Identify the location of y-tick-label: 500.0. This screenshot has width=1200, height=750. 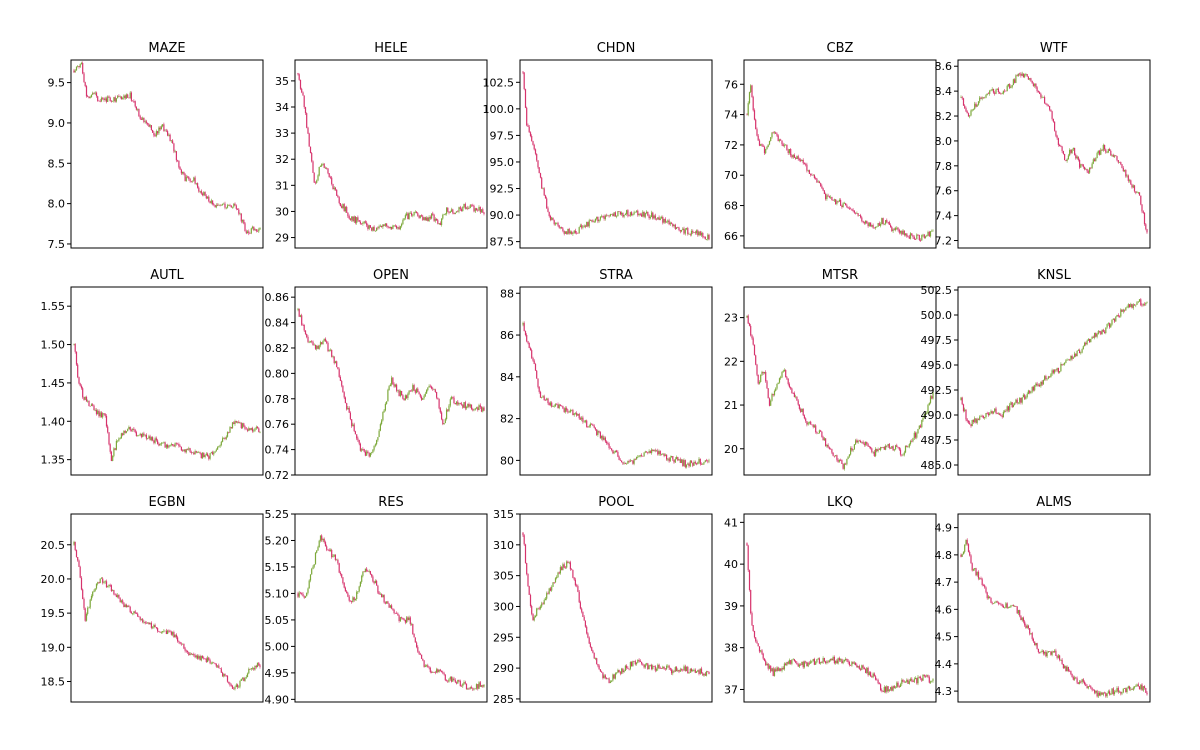
(937, 315).